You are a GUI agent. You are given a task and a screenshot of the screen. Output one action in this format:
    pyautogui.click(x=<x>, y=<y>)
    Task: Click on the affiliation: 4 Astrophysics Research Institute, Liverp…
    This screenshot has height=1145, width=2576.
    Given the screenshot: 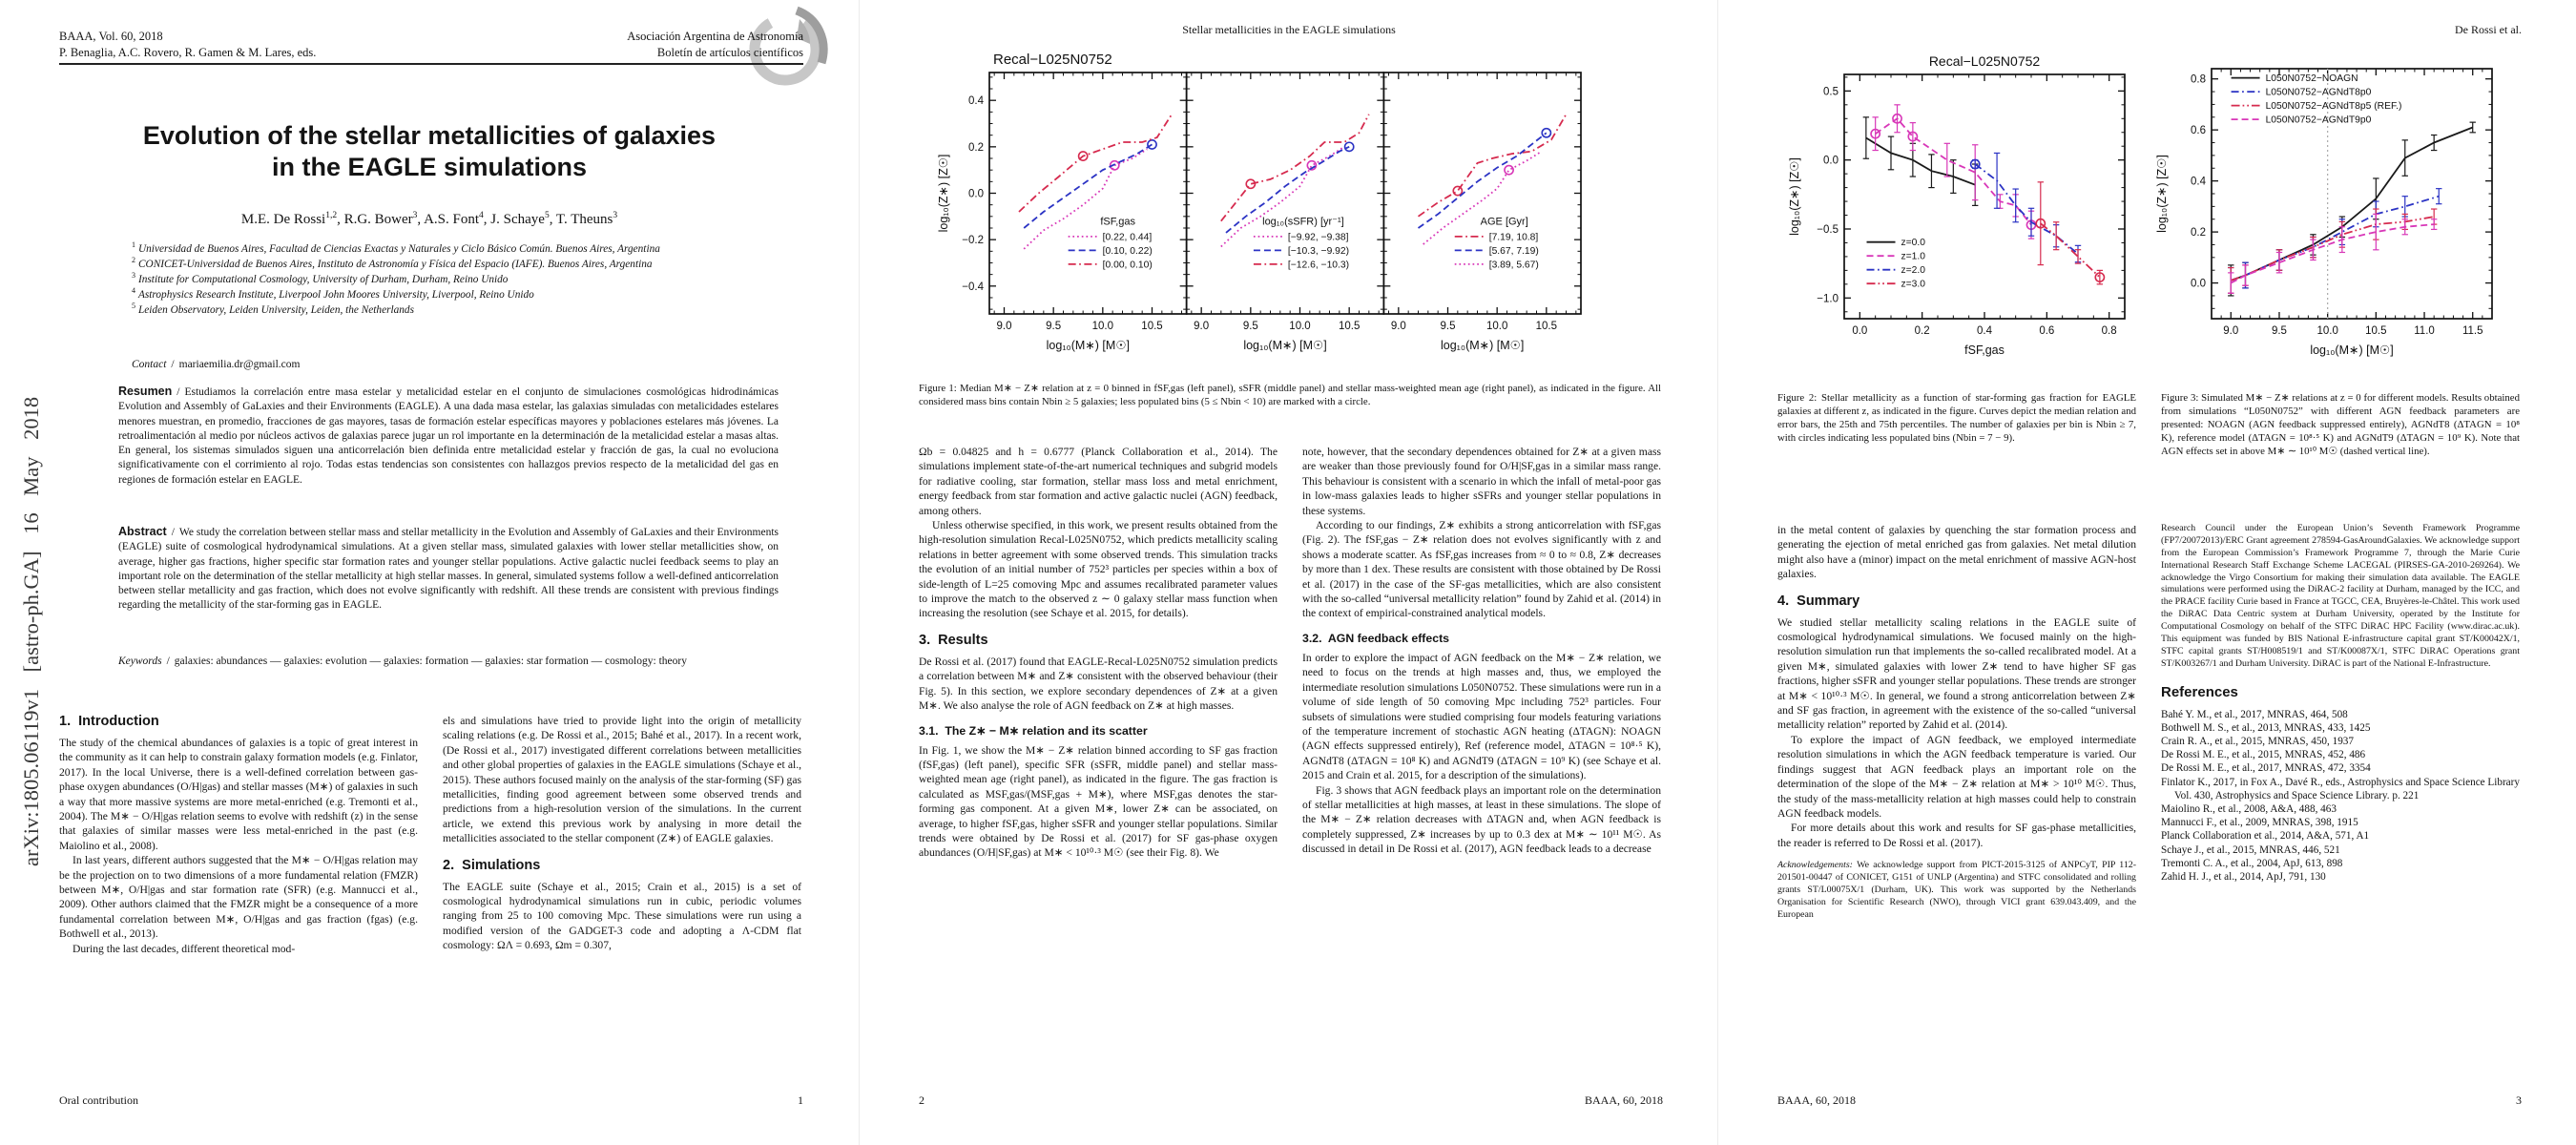 What is the action you would take?
    pyautogui.click(x=333, y=294)
    